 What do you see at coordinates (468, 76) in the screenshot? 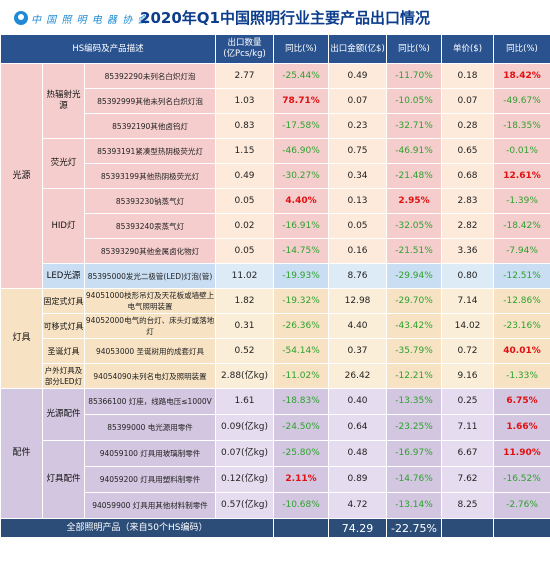
I see `unit-price: 0.18` at bounding box center [468, 76].